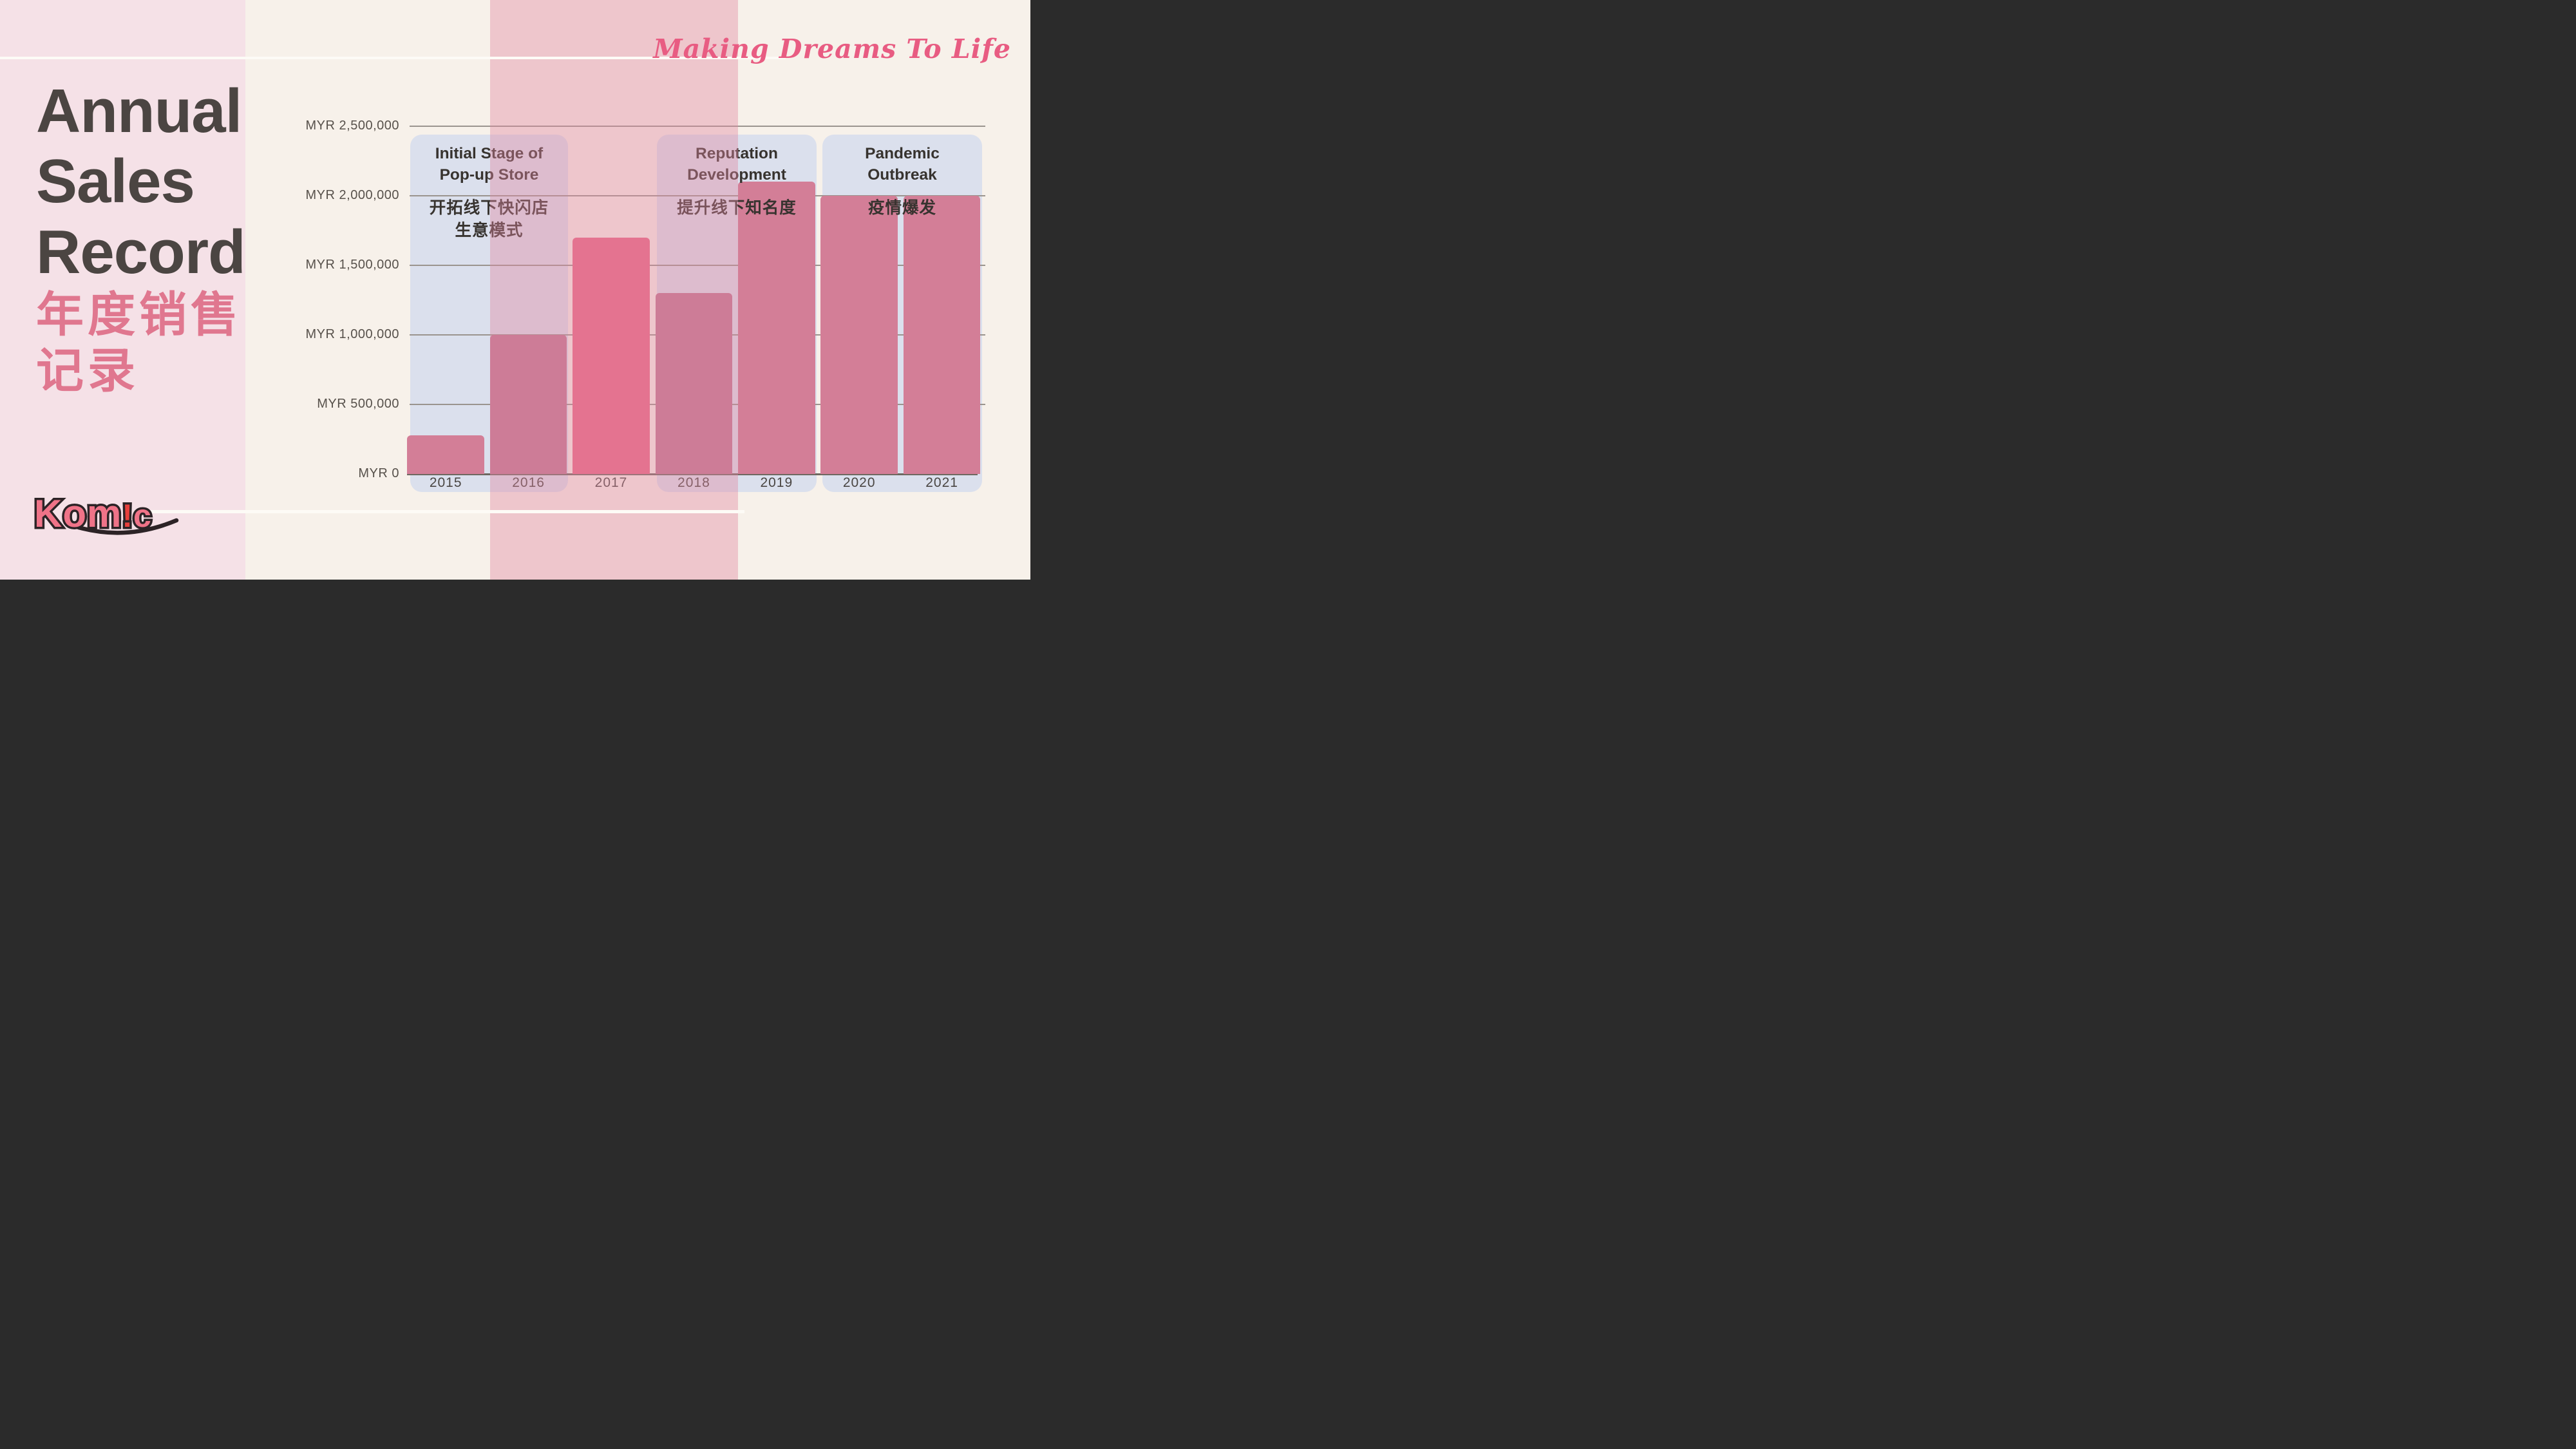 This screenshot has height=1449, width=2576. Describe the element at coordinates (446, 512) in the screenshot. I see `bottom-divider-line` at that location.